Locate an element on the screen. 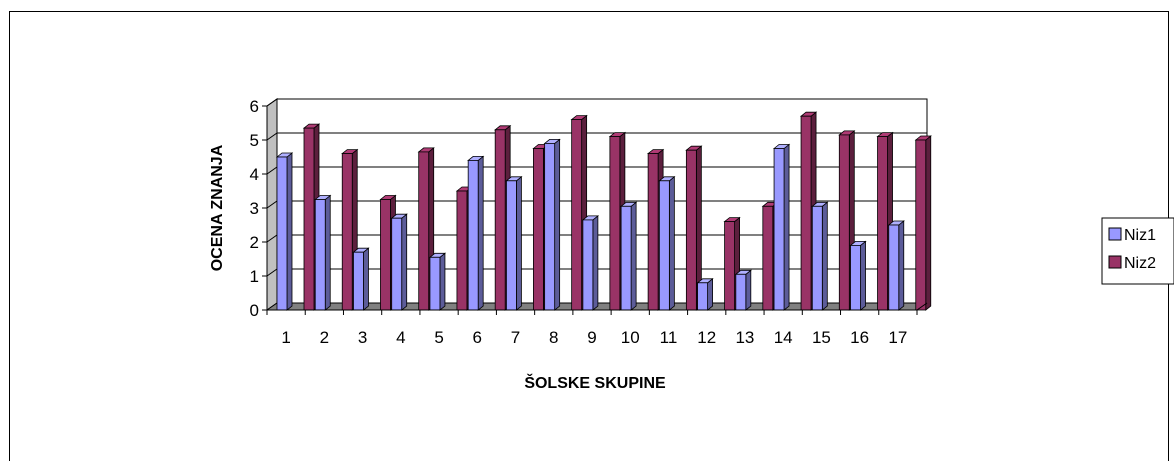  x-tick-label: 10 is located at coordinates (630, 337).